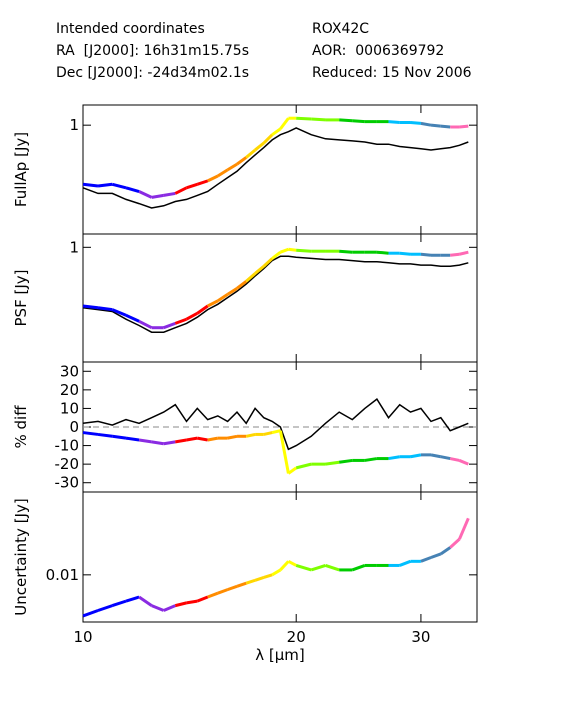 This screenshot has width=566, height=708. Describe the element at coordinates (67, 464) in the screenshot. I see `ytick-label-pctdiff-1: -20` at that location.